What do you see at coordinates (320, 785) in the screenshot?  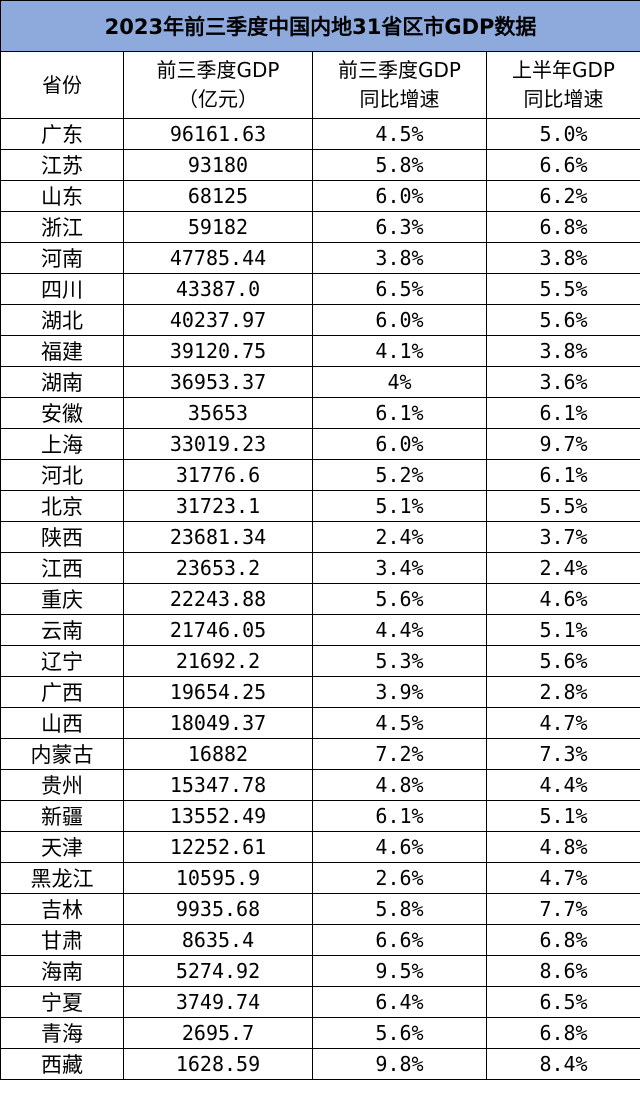 I see `table-row: 贵州 15347.78 4.8% 4.4%` at bounding box center [320, 785].